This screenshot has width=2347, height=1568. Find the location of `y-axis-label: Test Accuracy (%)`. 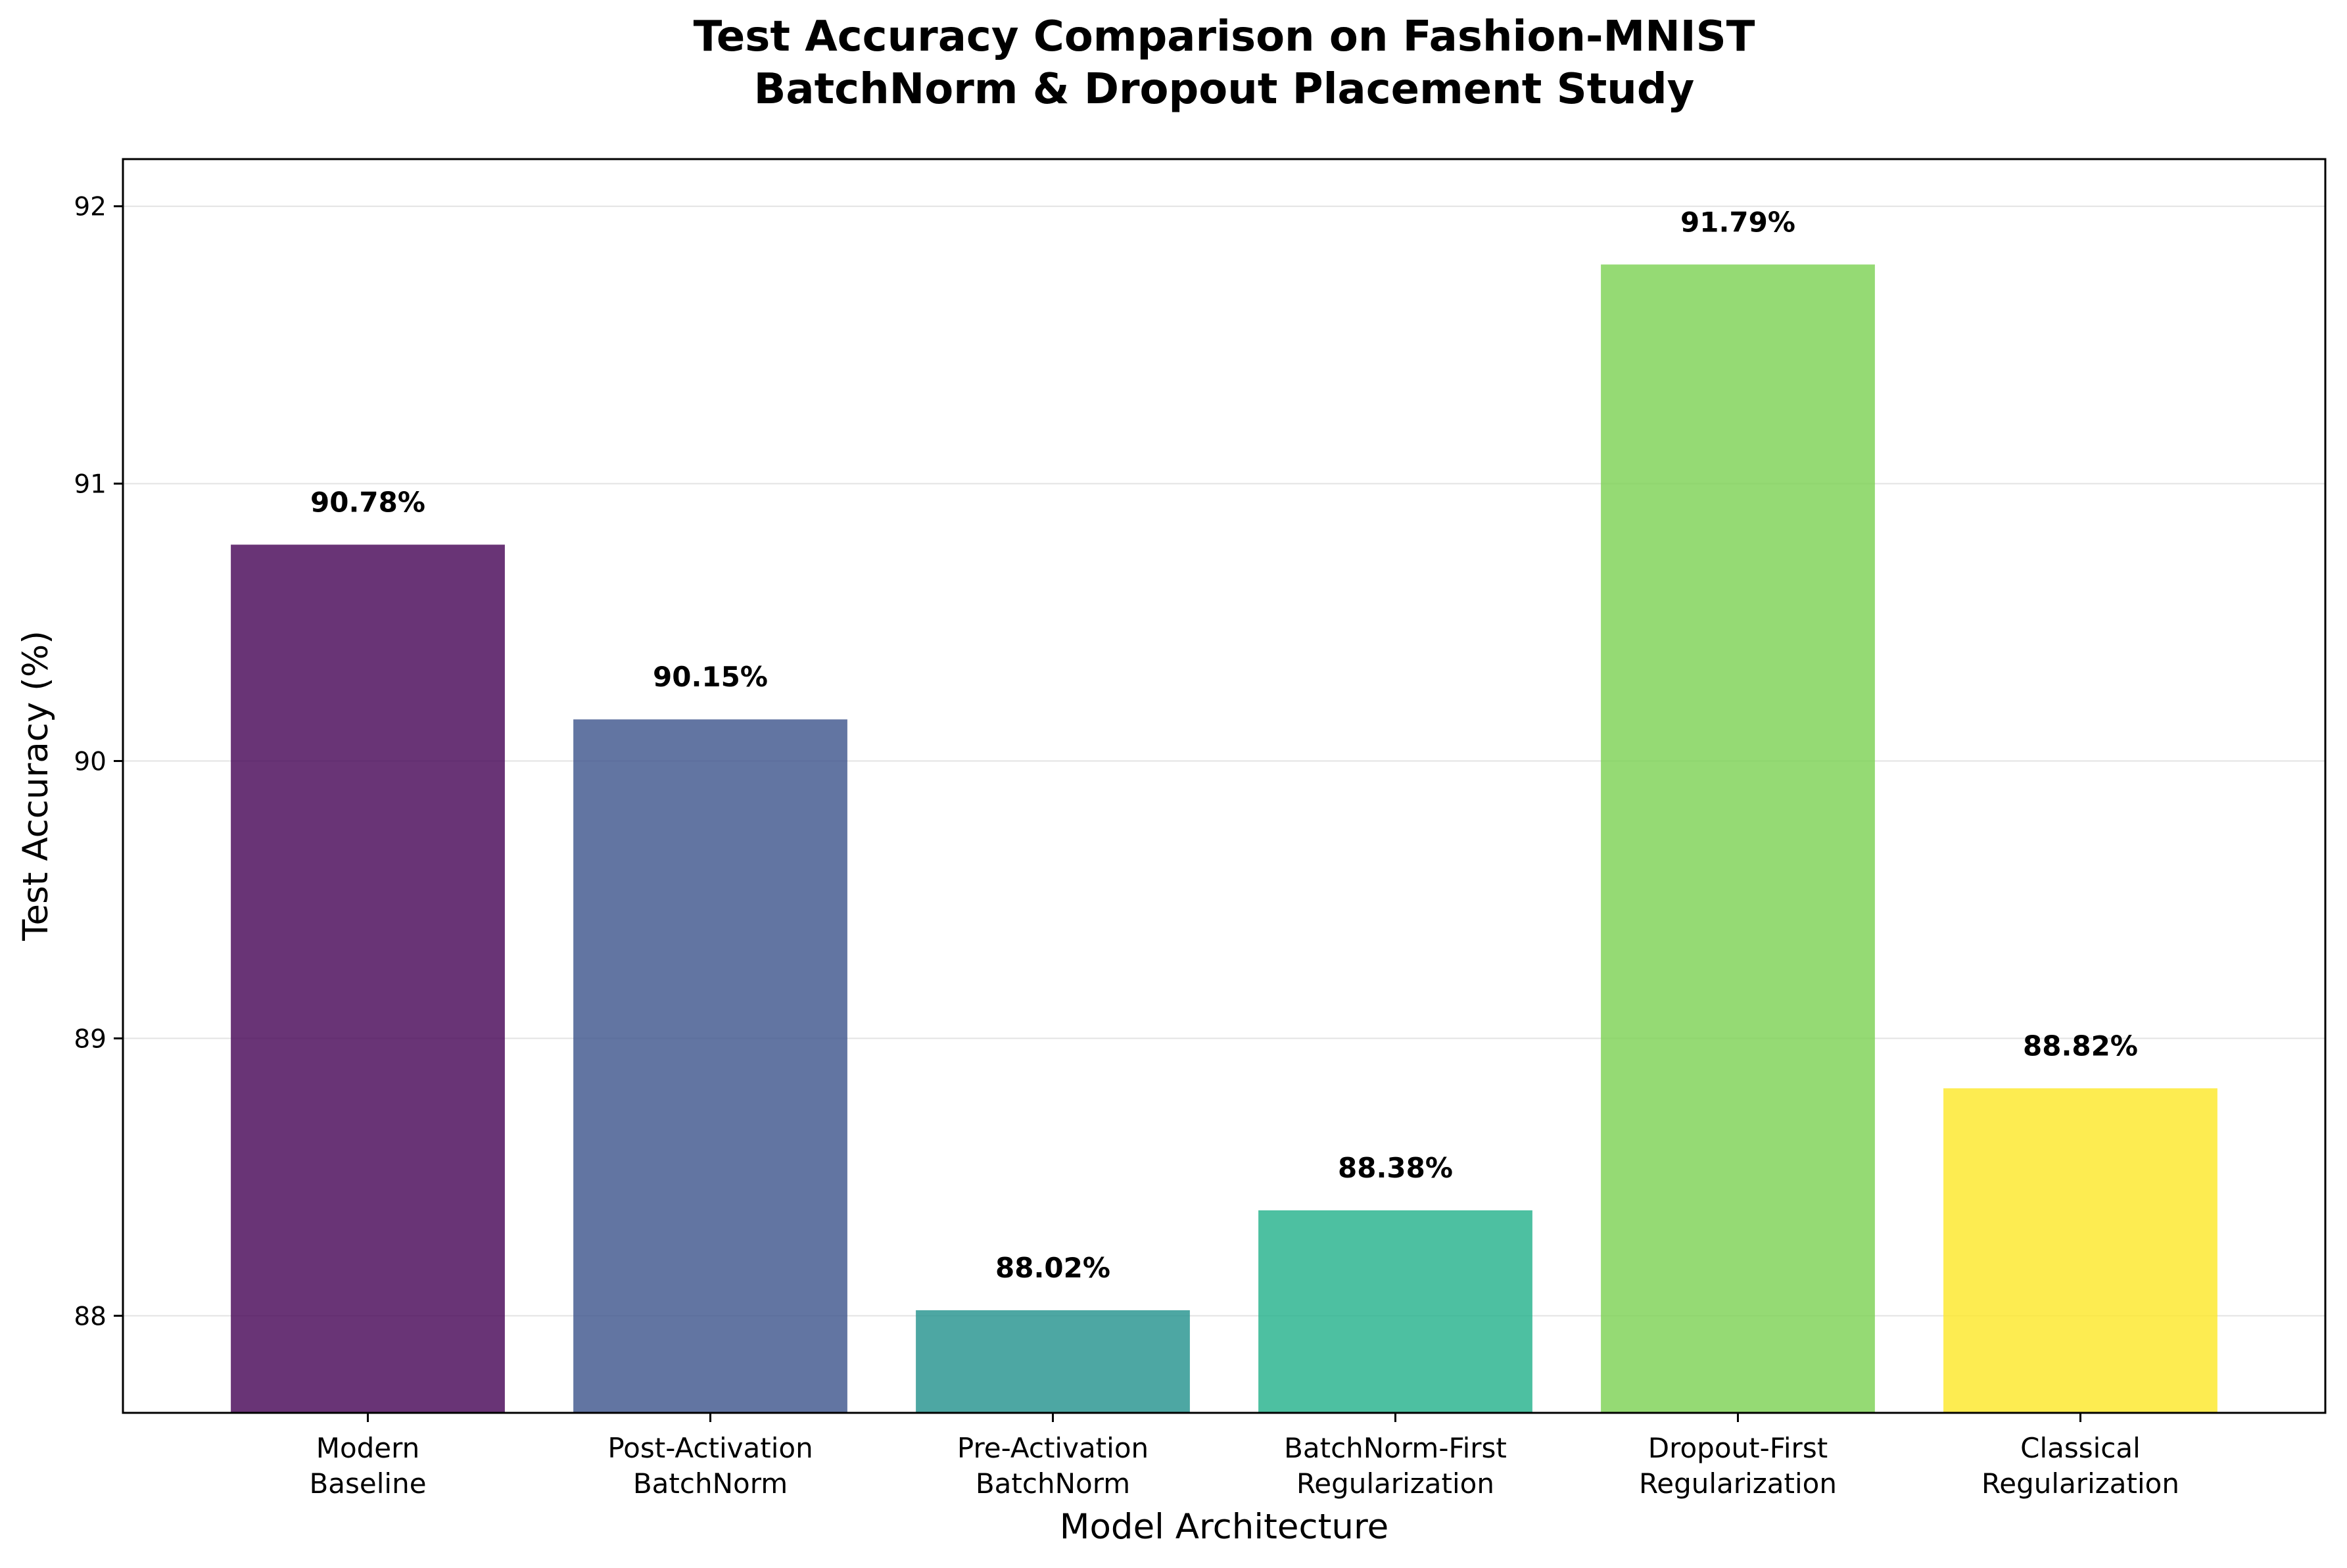

y-axis-label: Test Accuracy (%) is located at coordinates (36, 785).